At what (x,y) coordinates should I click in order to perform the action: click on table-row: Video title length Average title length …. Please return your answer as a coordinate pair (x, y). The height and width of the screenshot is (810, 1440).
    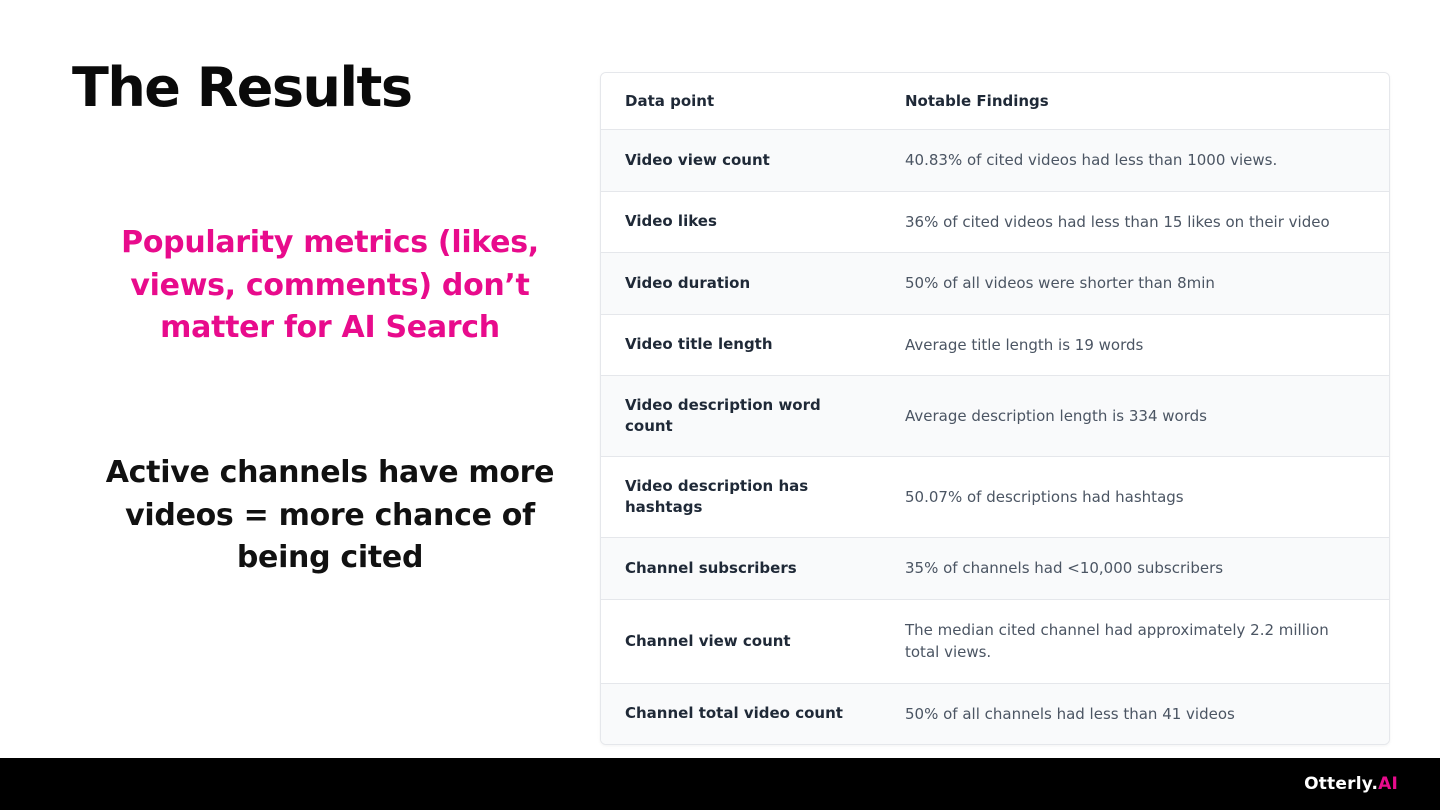
    Looking at the image, I should click on (995, 345).